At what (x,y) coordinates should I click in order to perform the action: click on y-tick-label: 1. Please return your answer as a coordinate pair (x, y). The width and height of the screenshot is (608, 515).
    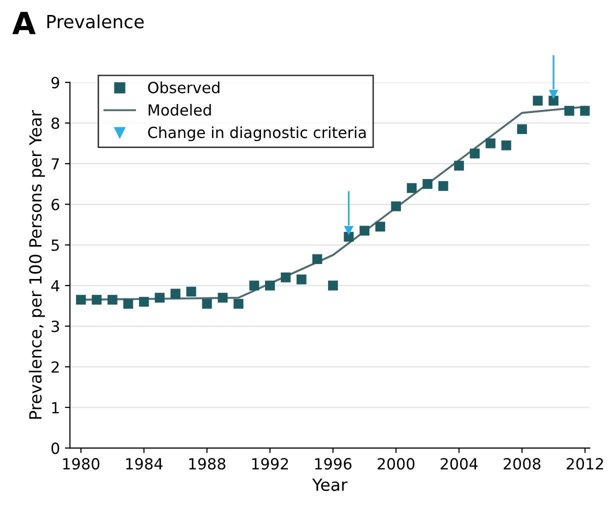
    Looking at the image, I should click on (55, 408).